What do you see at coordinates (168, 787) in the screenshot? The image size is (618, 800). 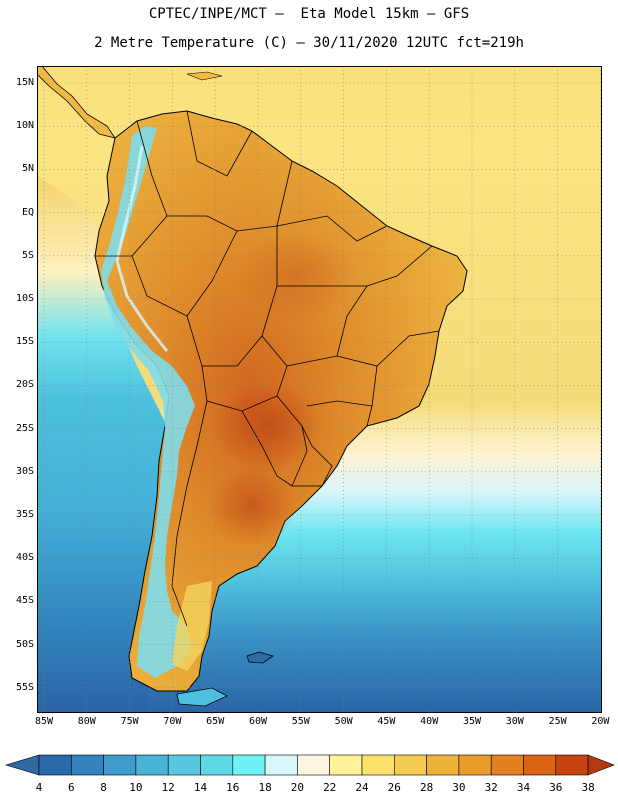 I see `colorbar-label: 12` at bounding box center [168, 787].